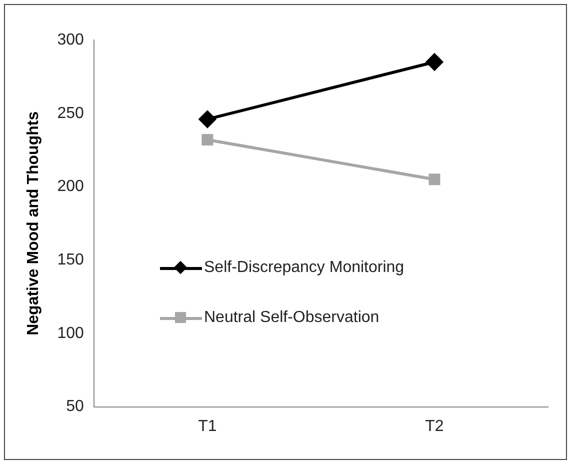 Image resolution: width=573 pixels, height=466 pixels. Describe the element at coordinates (434, 426) in the screenshot. I see `x-tick-label: T2` at that location.